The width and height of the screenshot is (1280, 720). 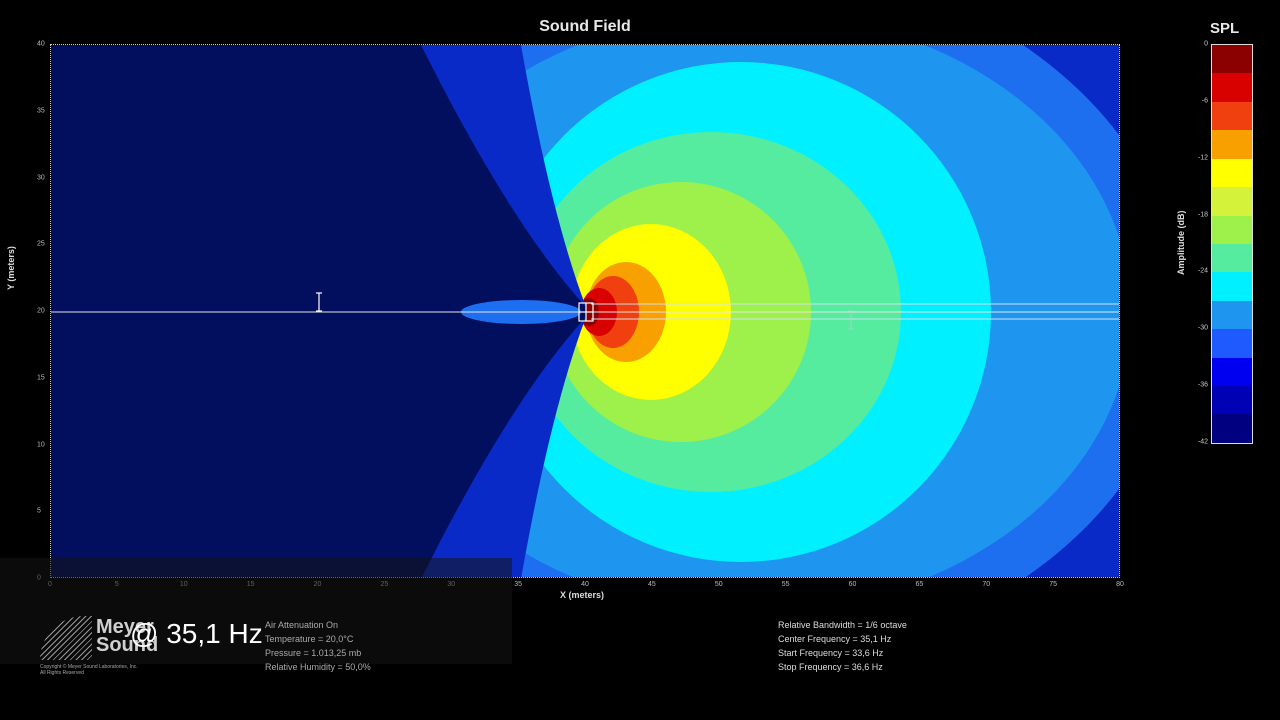 What do you see at coordinates (986, 584) in the screenshot?
I see `x-tick-label: 70` at bounding box center [986, 584].